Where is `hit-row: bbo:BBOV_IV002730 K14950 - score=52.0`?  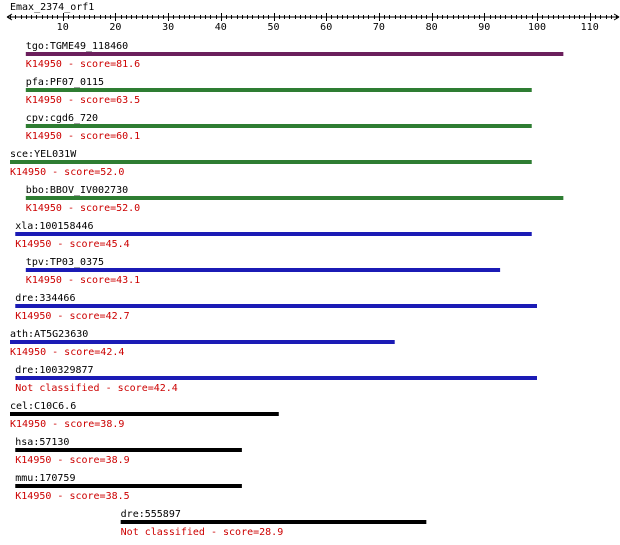 hit-row: bbo:BBOV_IV002730 K14950 - score=52.0 is located at coordinates (294, 199).